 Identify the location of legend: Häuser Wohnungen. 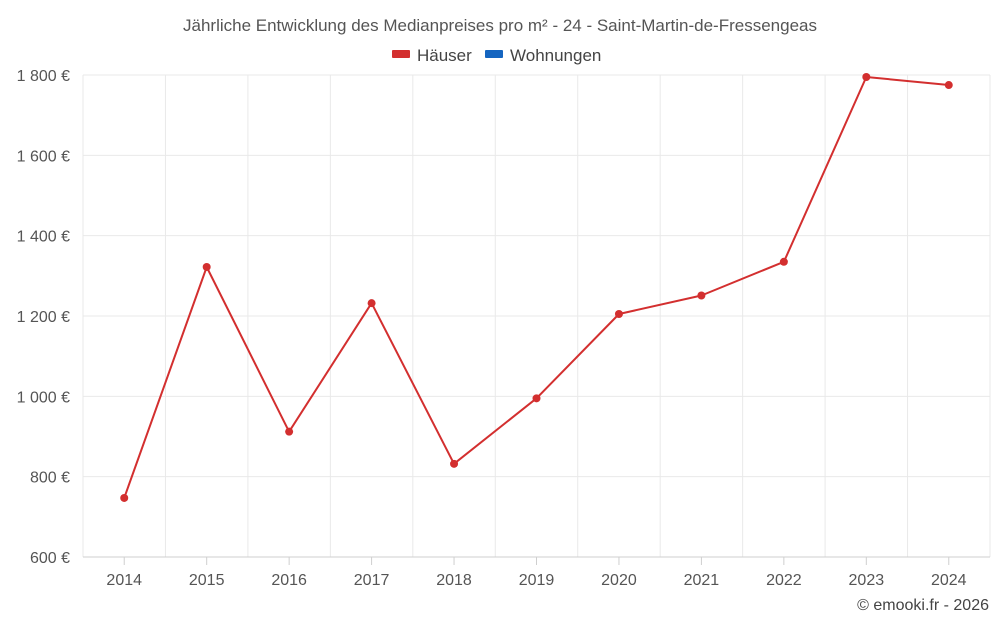
(496, 55).